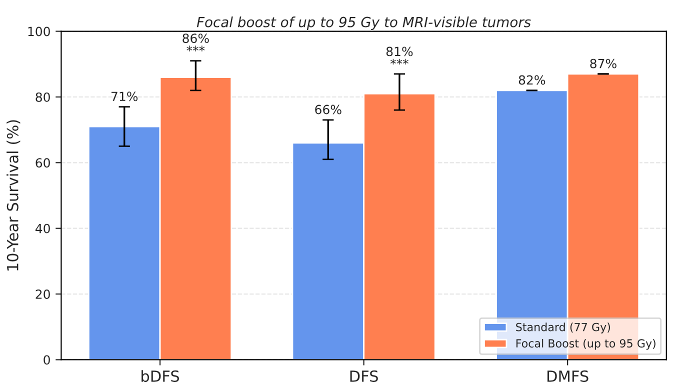  I want to click on data-label: 66%, so click(328, 109).